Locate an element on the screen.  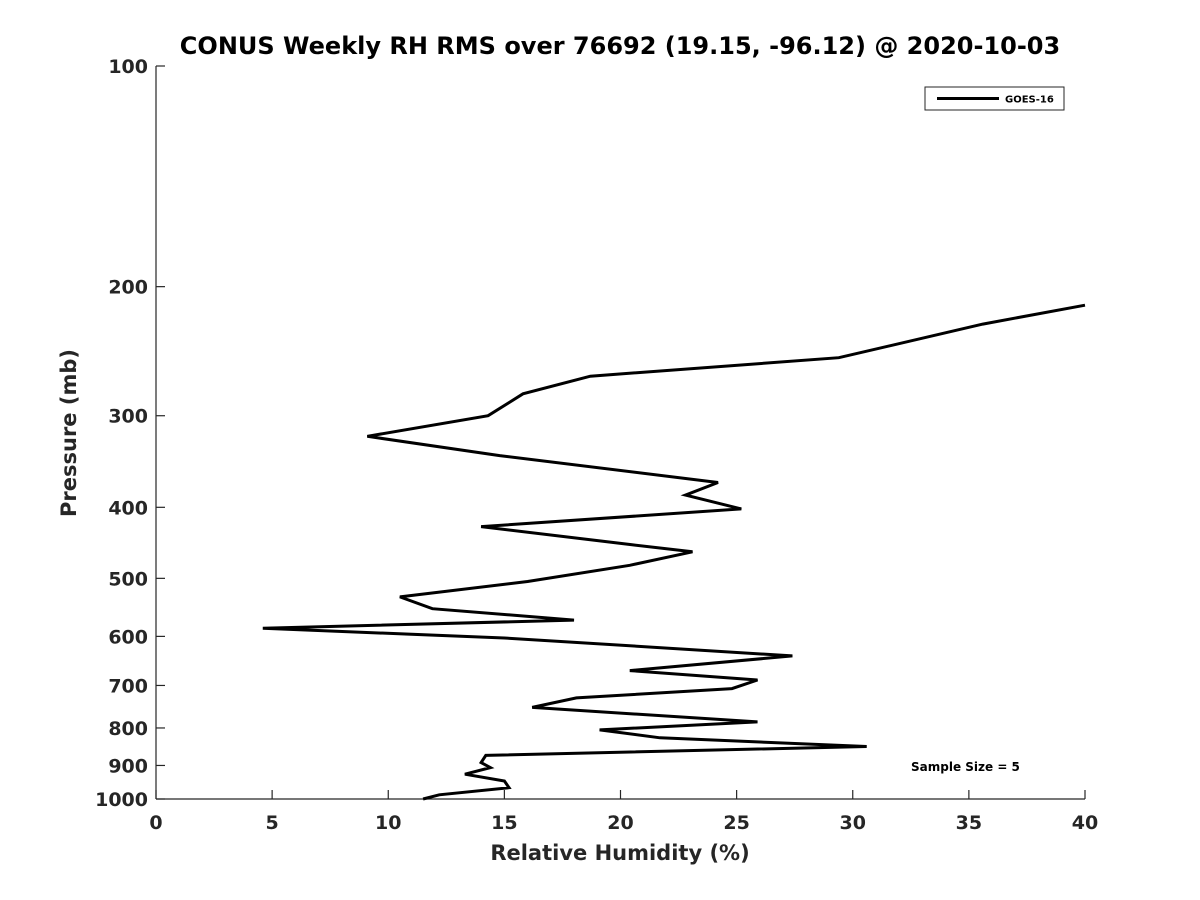
sample-size-annotation: Sample Size = 5 is located at coordinates (965, 767).